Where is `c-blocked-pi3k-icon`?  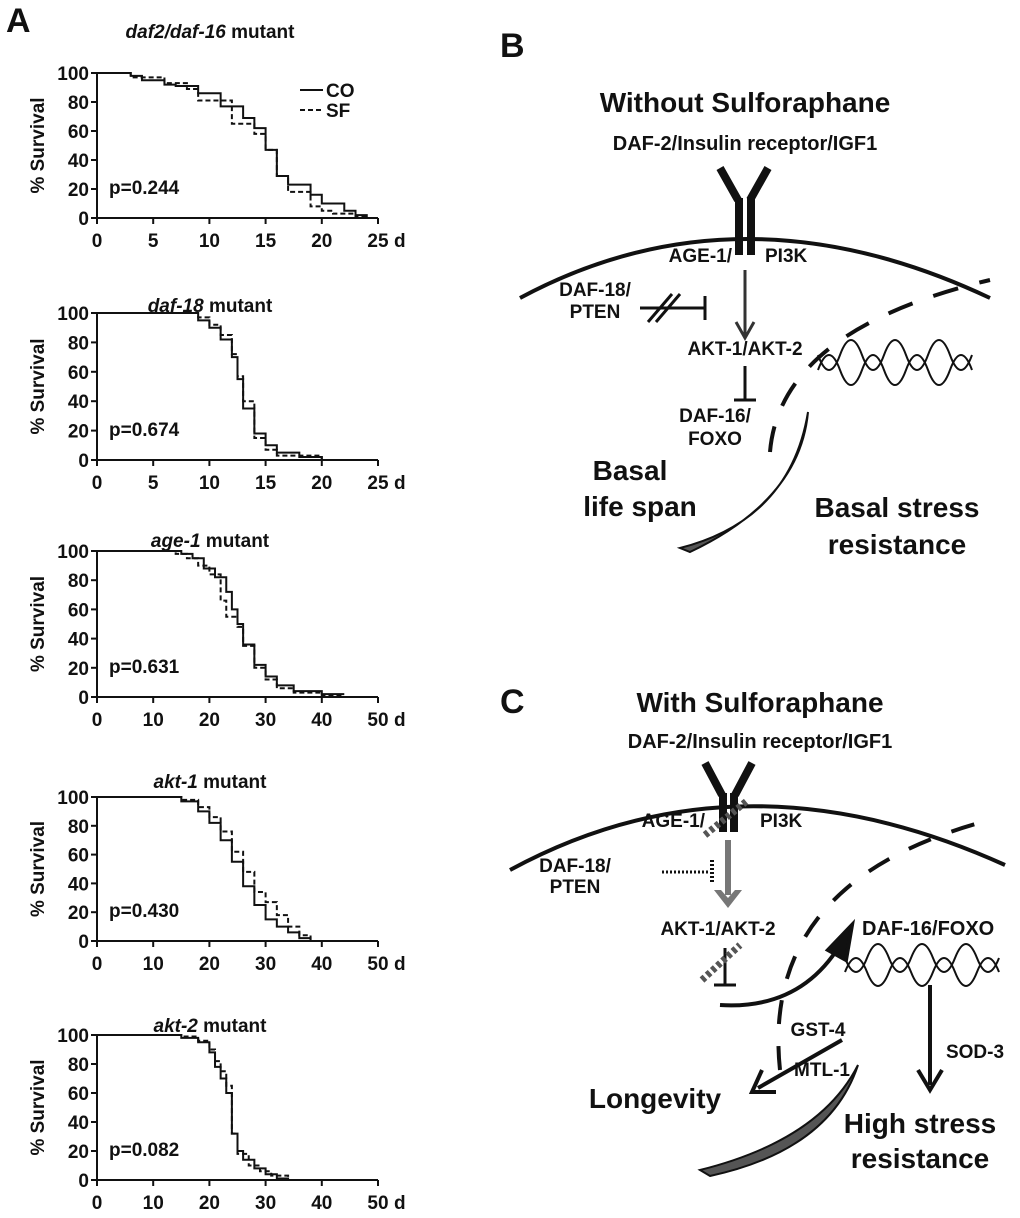 c-blocked-pi3k-icon is located at coordinates (726, 817).